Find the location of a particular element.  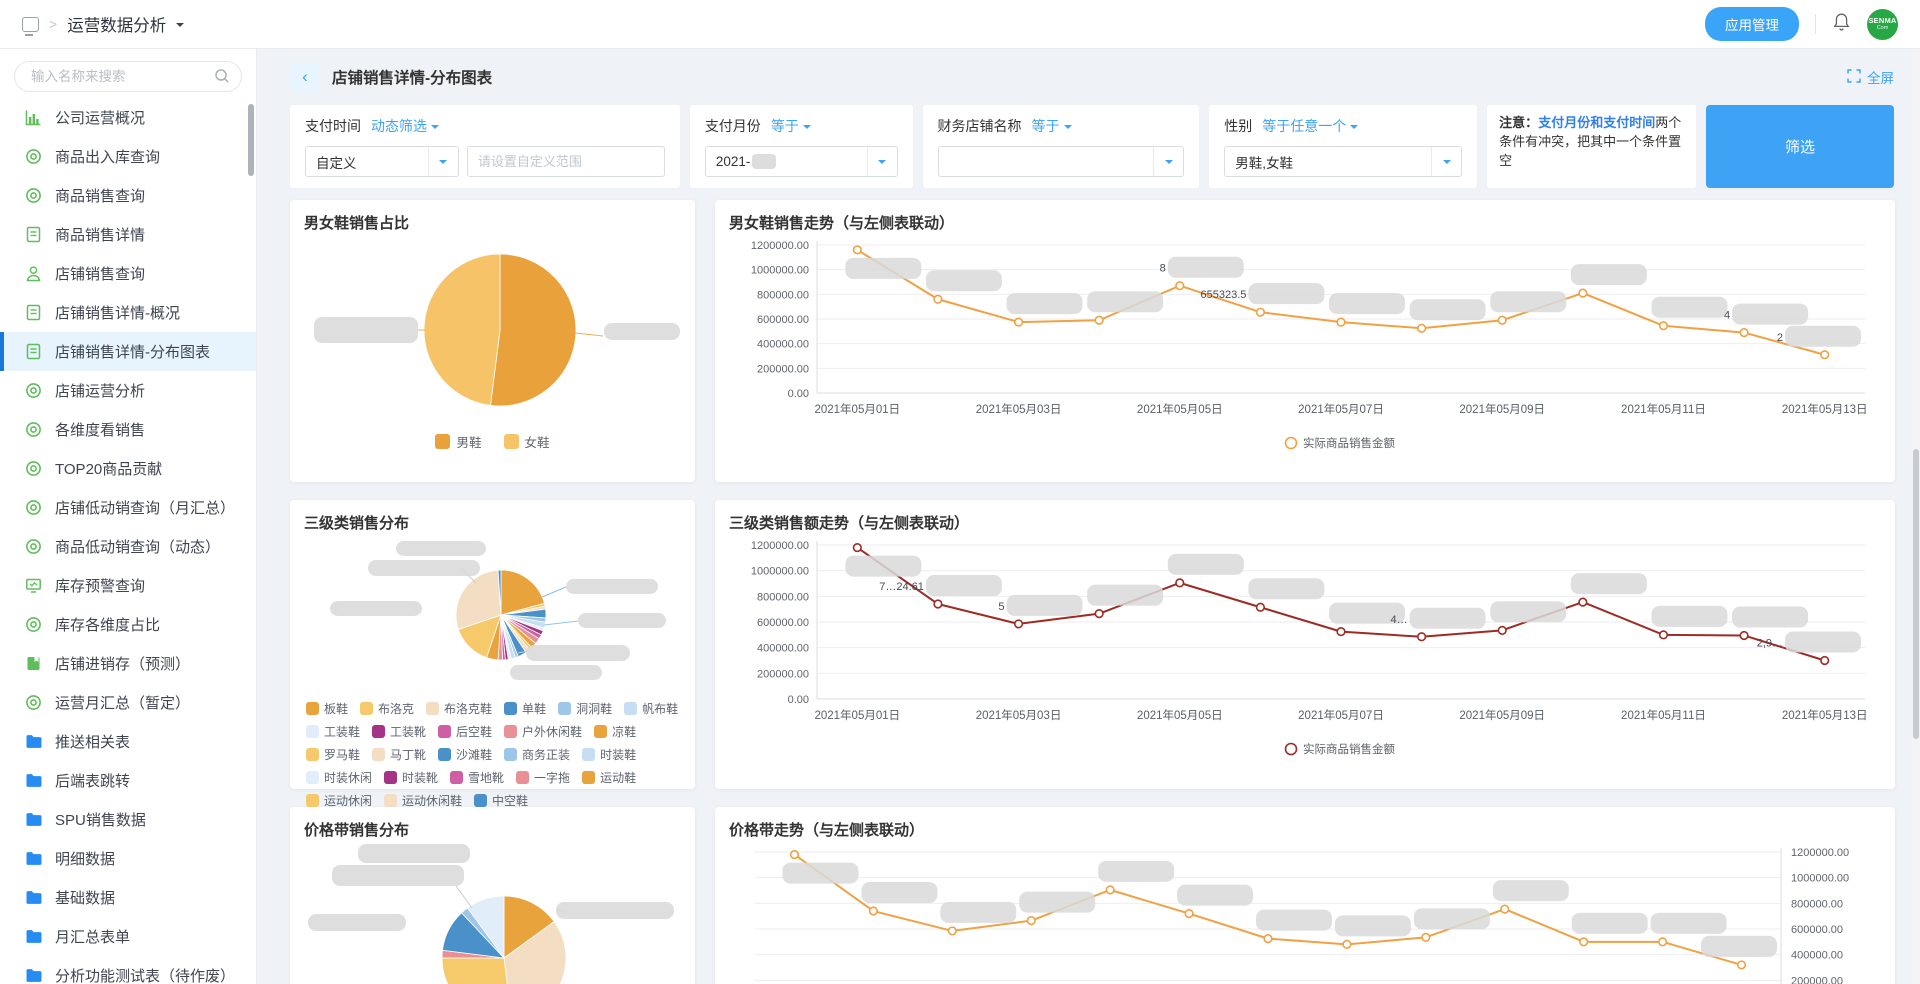

legend-item: 时装休闲 is located at coordinates (339, 777).